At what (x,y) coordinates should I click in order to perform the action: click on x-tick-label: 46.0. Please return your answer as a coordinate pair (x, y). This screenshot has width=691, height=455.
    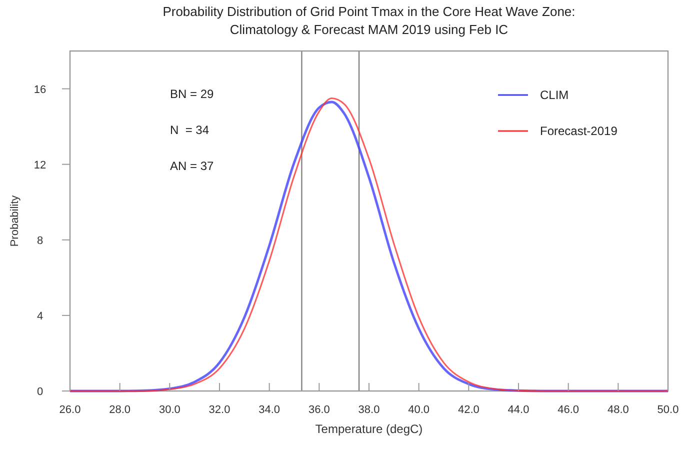
    Looking at the image, I should click on (569, 410).